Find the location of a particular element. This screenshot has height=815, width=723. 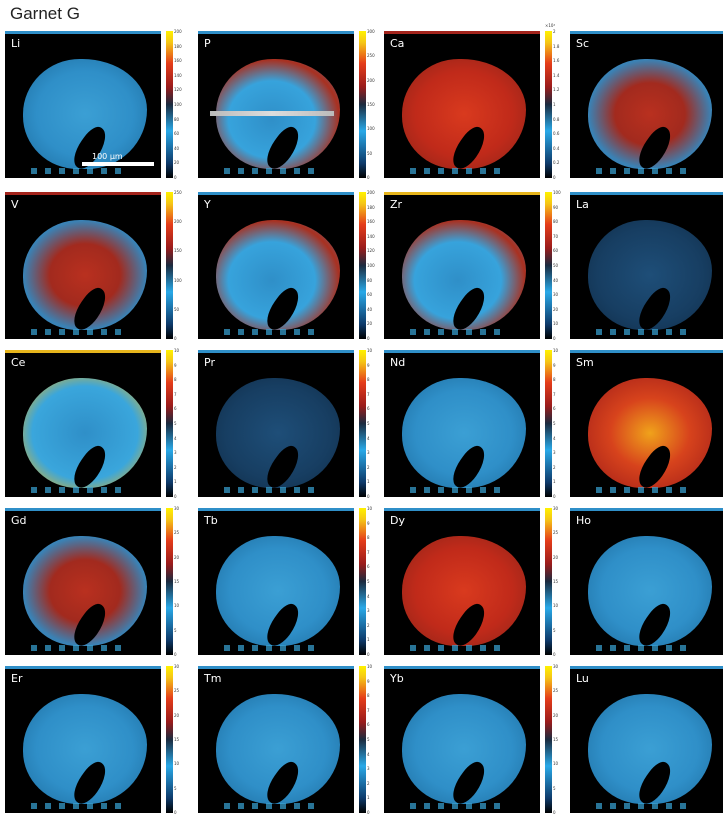

colorbar-ticks: 100 90 80 70 60 50 40 30 20 10 0 is located at coordinates (560, 265).